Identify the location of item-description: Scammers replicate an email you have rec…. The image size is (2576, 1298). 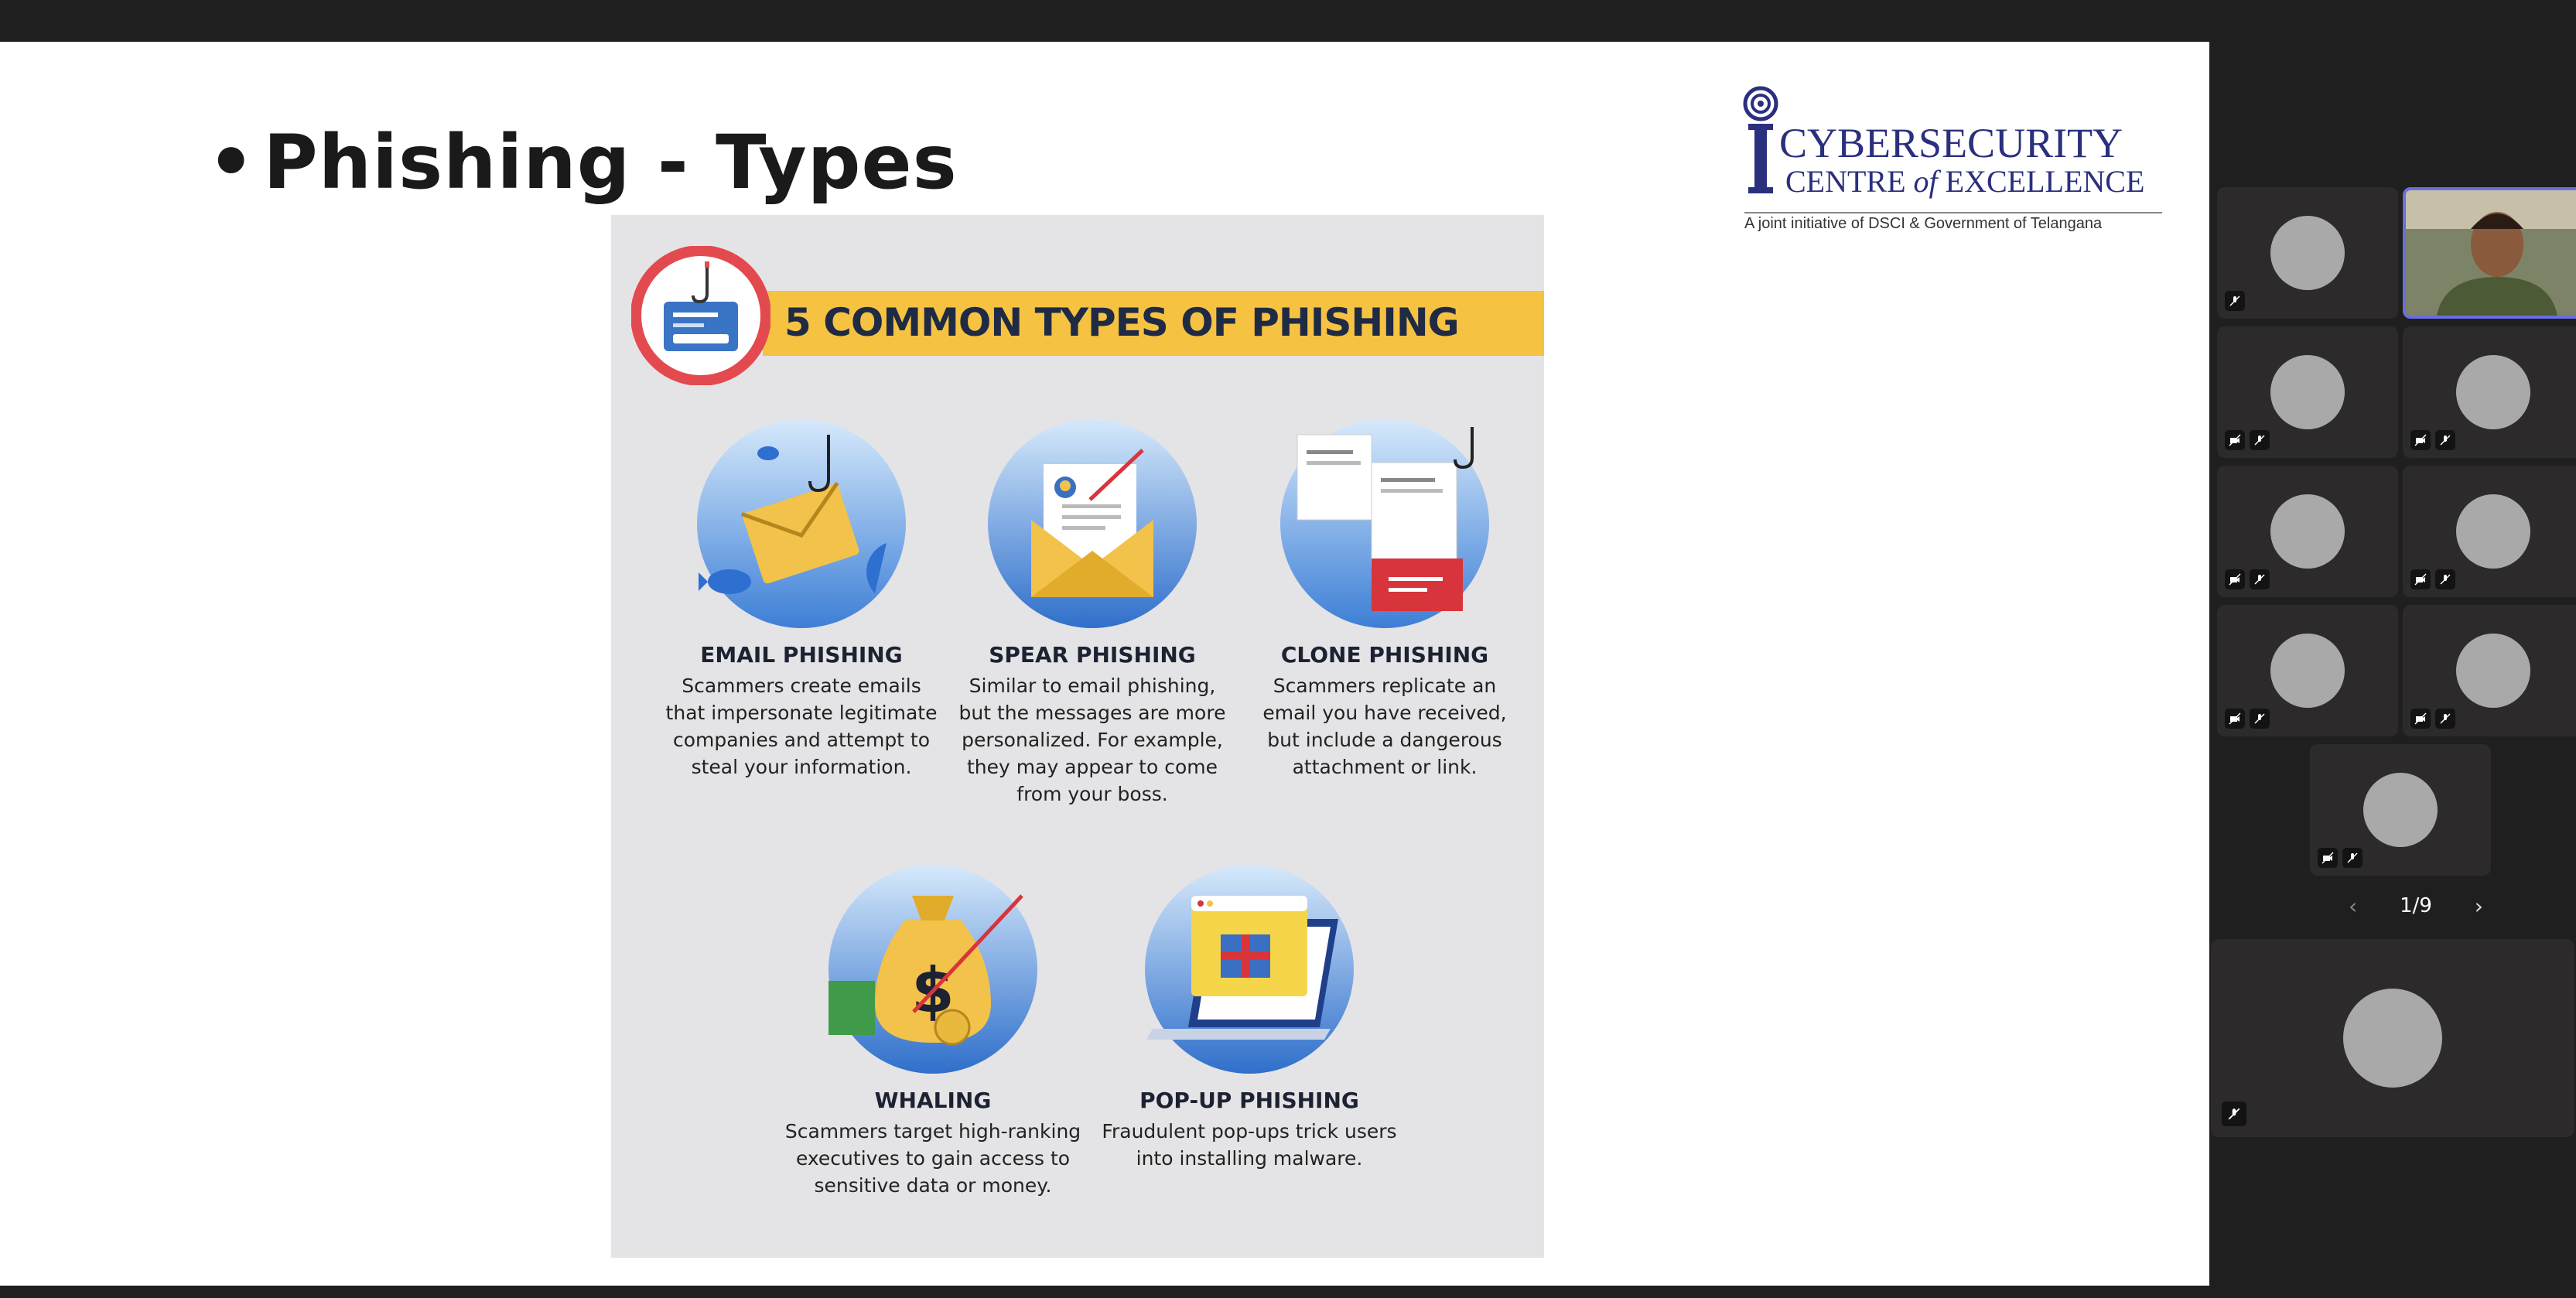
(1384, 726).